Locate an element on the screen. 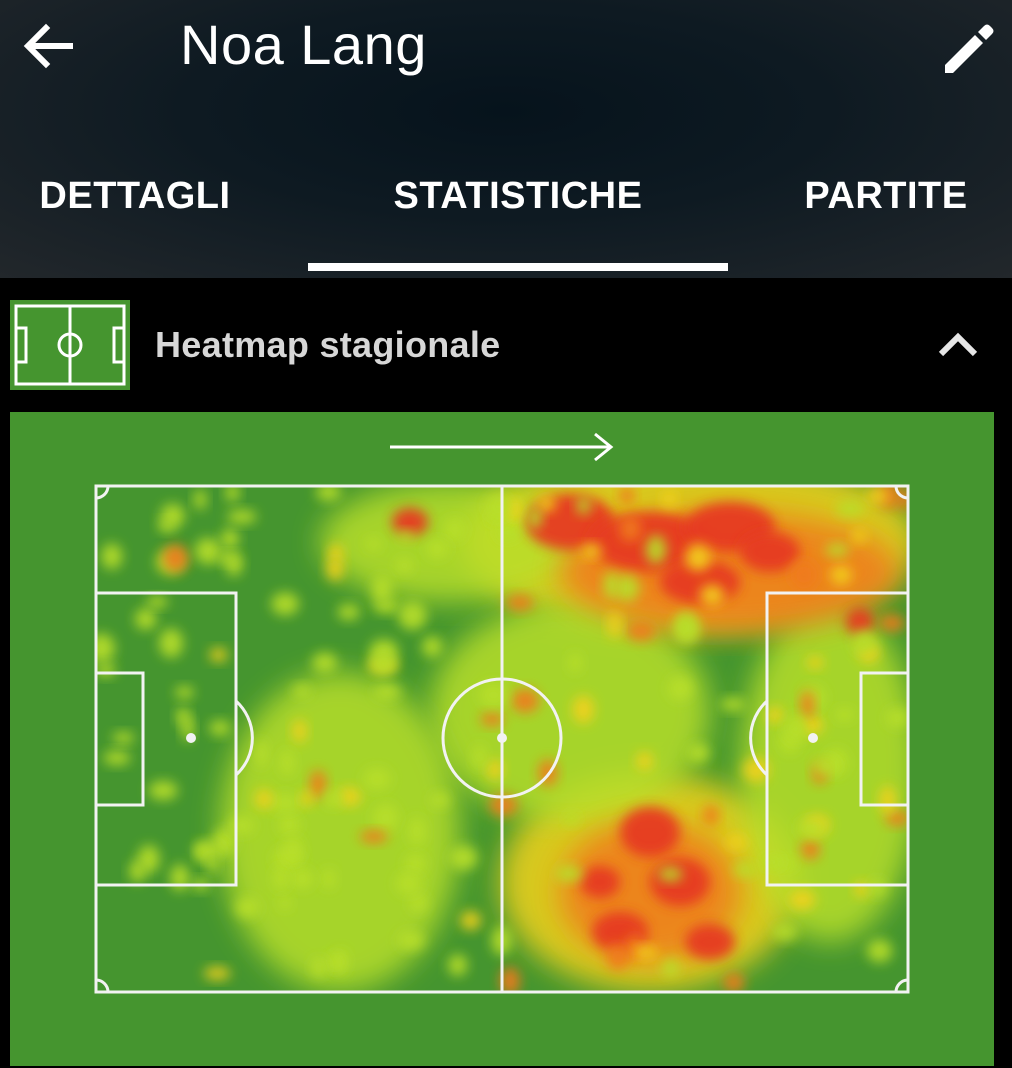 The height and width of the screenshot is (1068, 1012). attack-direction-arrow is located at coordinates (502, 447).